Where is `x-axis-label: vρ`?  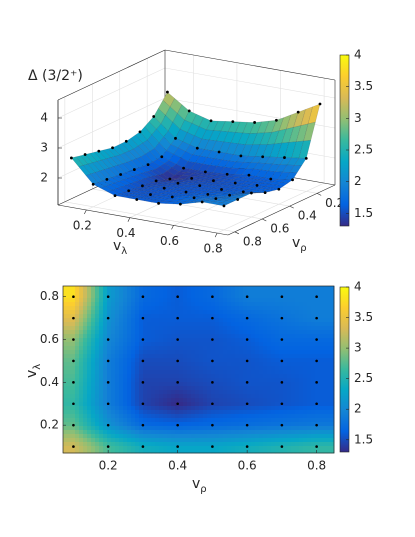 x-axis-label: vρ is located at coordinates (299, 244).